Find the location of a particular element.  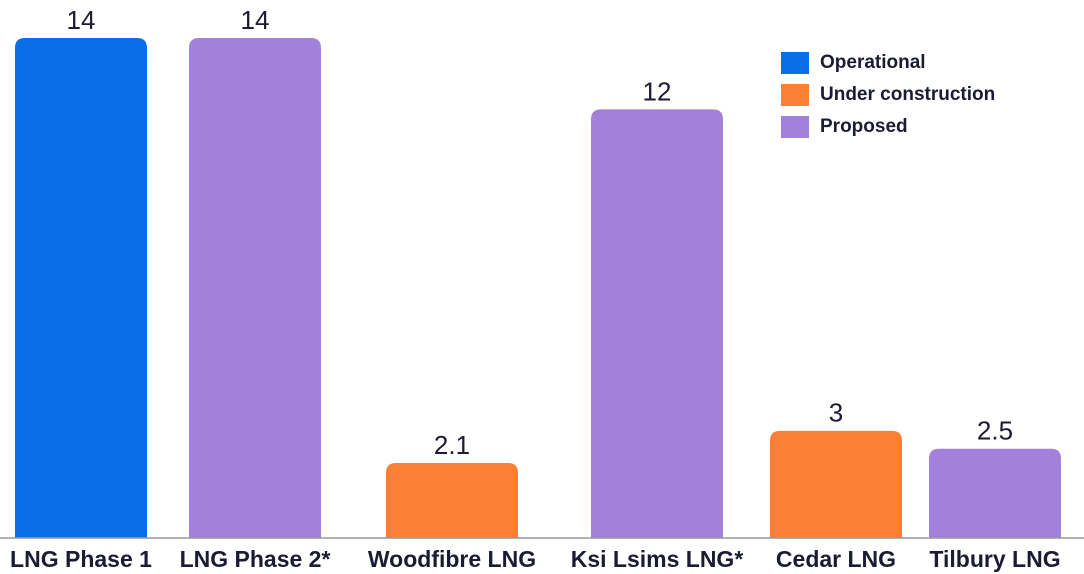

x-tick-label: Woodfibre LNG is located at coordinates (452, 559).